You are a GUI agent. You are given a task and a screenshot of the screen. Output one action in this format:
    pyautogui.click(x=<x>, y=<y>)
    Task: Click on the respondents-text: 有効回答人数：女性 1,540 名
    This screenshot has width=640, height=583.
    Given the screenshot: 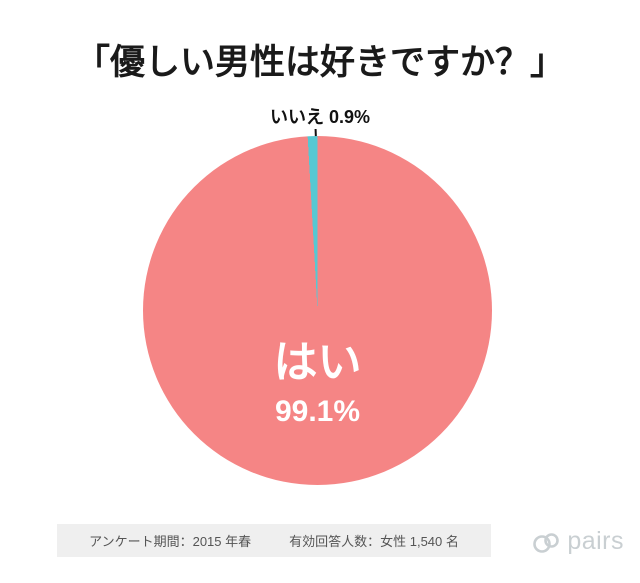 What is the action you would take?
    pyautogui.click(x=374, y=541)
    